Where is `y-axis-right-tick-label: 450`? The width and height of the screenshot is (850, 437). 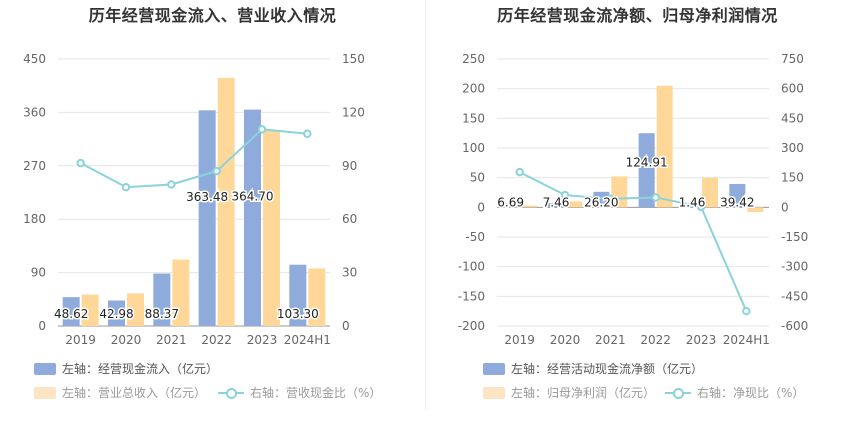 y-axis-right-tick-label: 450 is located at coordinates (792, 118).